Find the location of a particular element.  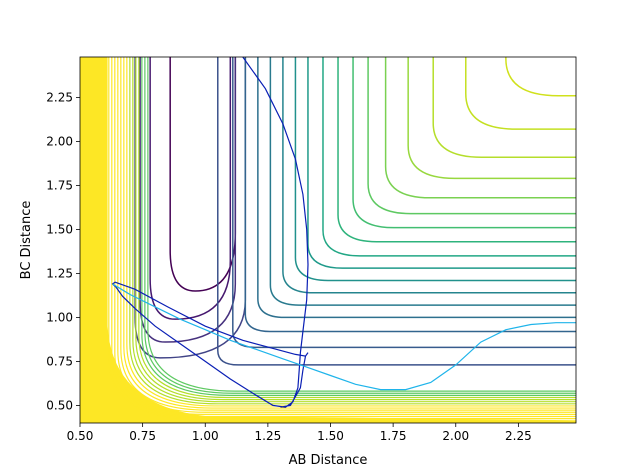

x-axis: 0.50 0.75 1.00 1.25 1.50 1.75 2.00 2.25 is located at coordinates (299, 433).